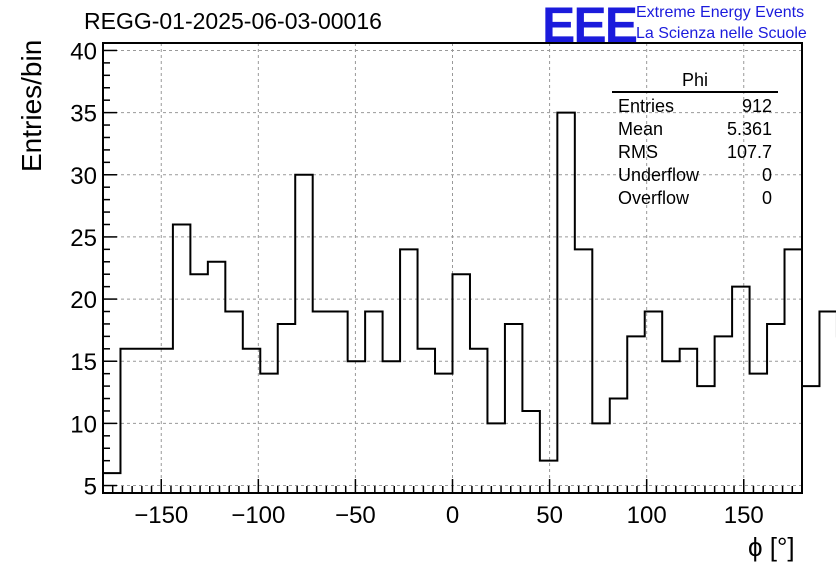 This screenshot has width=836, height=572. What do you see at coordinates (549, 515) in the screenshot?
I see `x-tick-label: 50` at bounding box center [549, 515].